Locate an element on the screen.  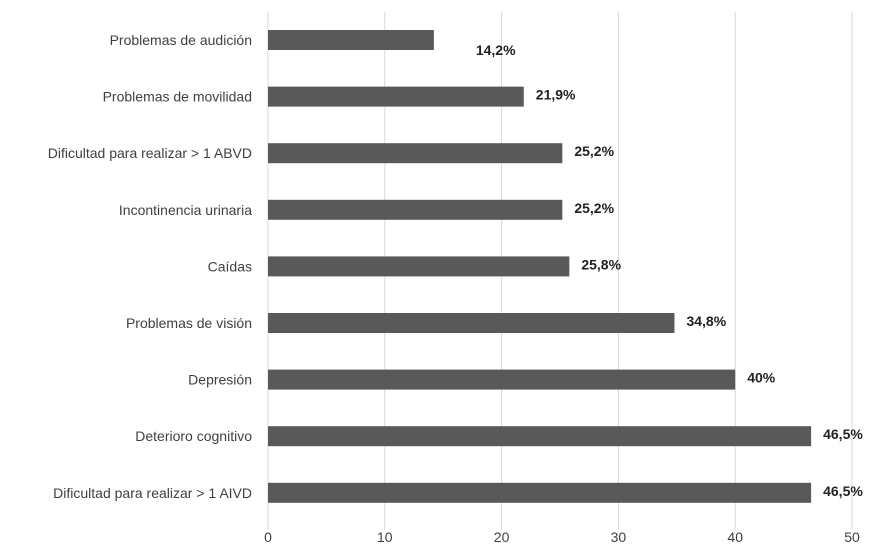
x-tick-label: 30 is located at coordinates (619, 536).